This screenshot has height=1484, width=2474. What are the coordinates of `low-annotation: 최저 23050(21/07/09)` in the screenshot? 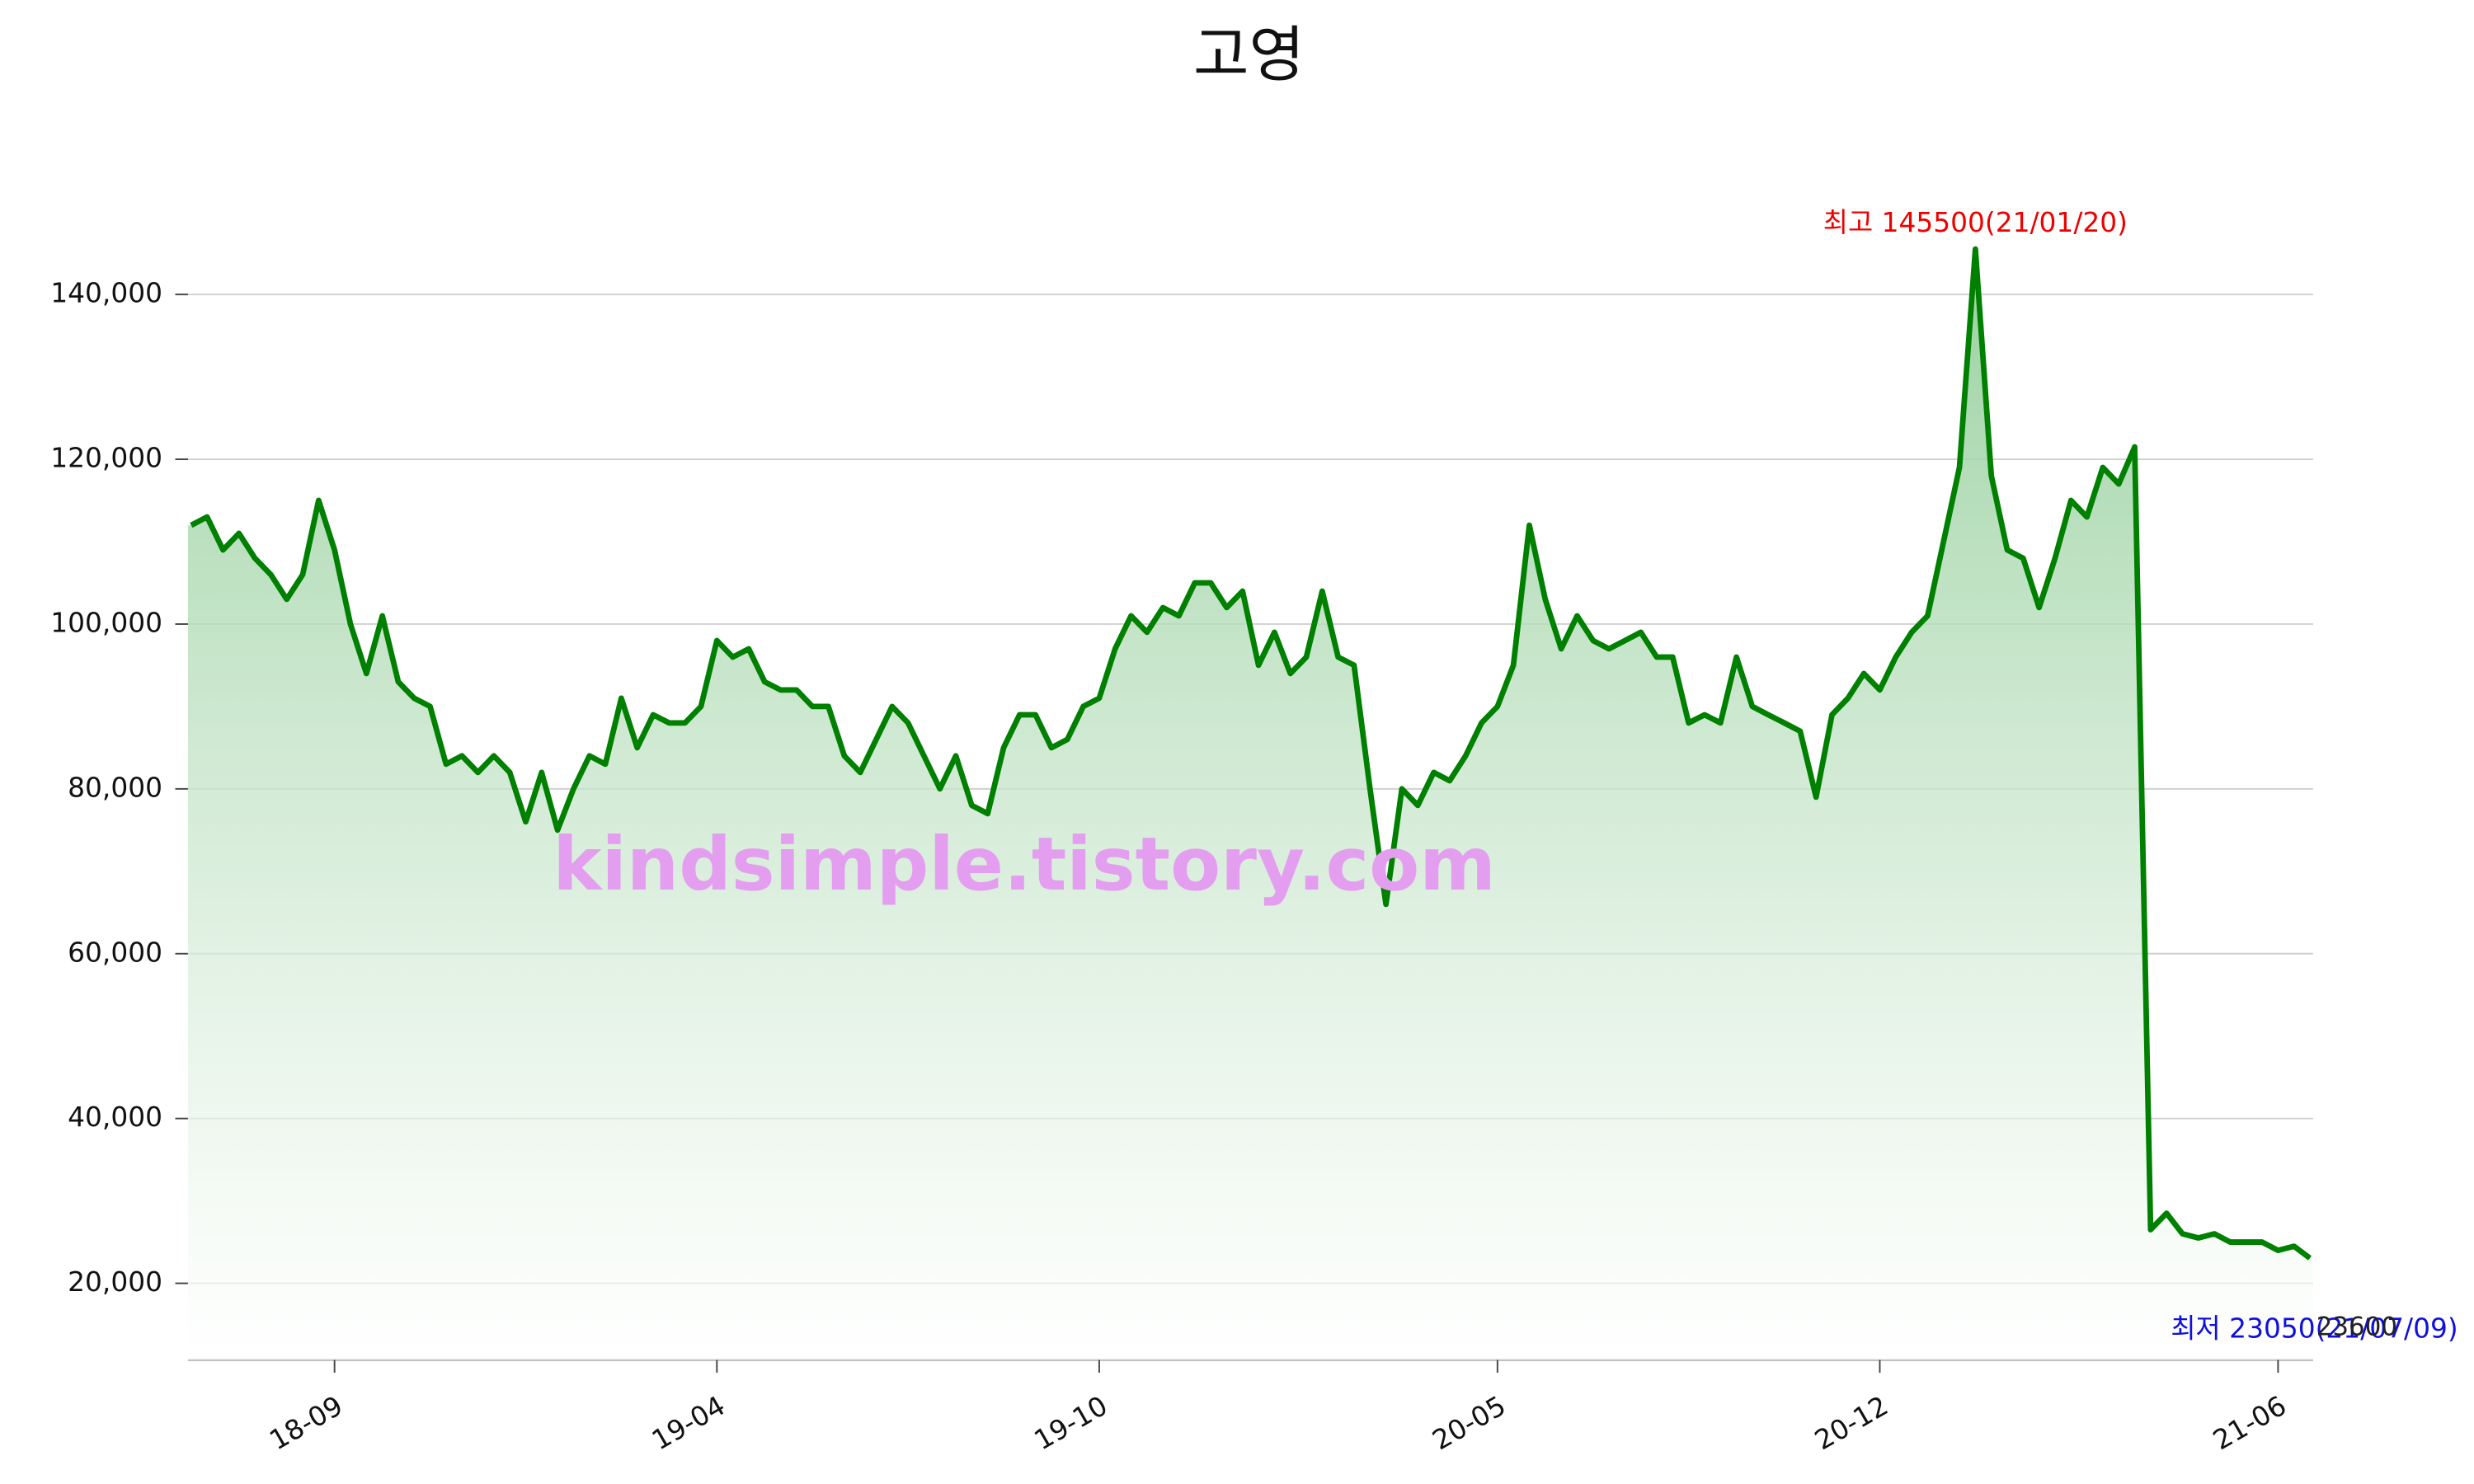 It's located at (2314, 1329).